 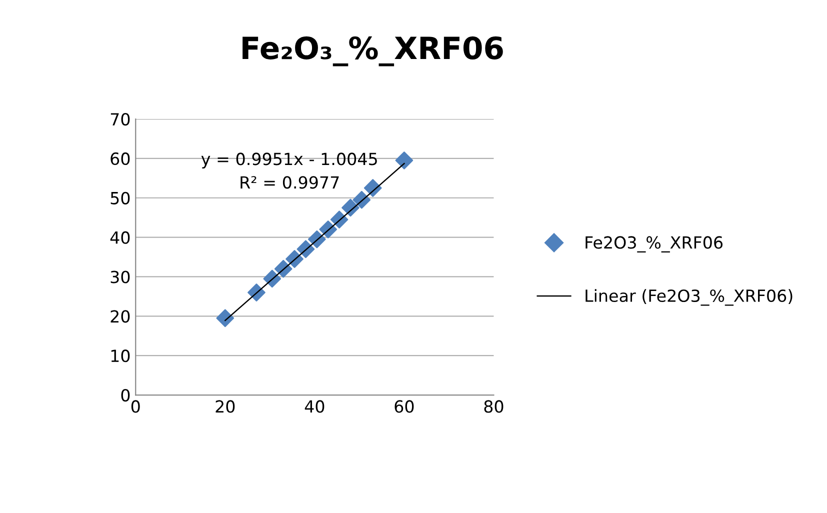 I want to click on y-tick-label: 40, so click(x=120, y=237).